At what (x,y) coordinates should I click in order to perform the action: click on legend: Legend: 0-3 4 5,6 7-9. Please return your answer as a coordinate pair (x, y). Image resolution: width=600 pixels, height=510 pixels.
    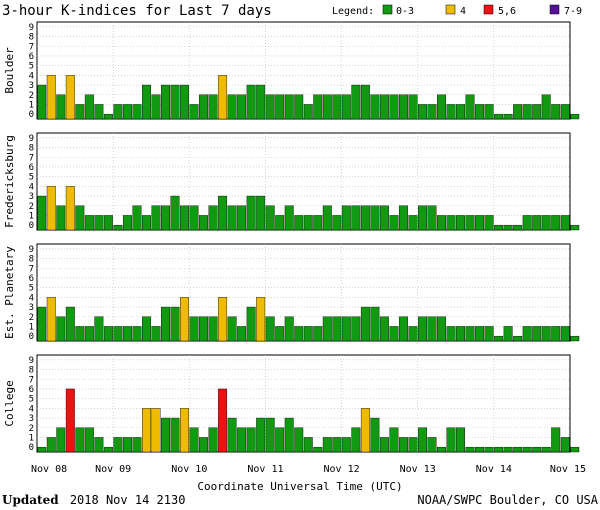
    Looking at the image, I should click on (457, 10).